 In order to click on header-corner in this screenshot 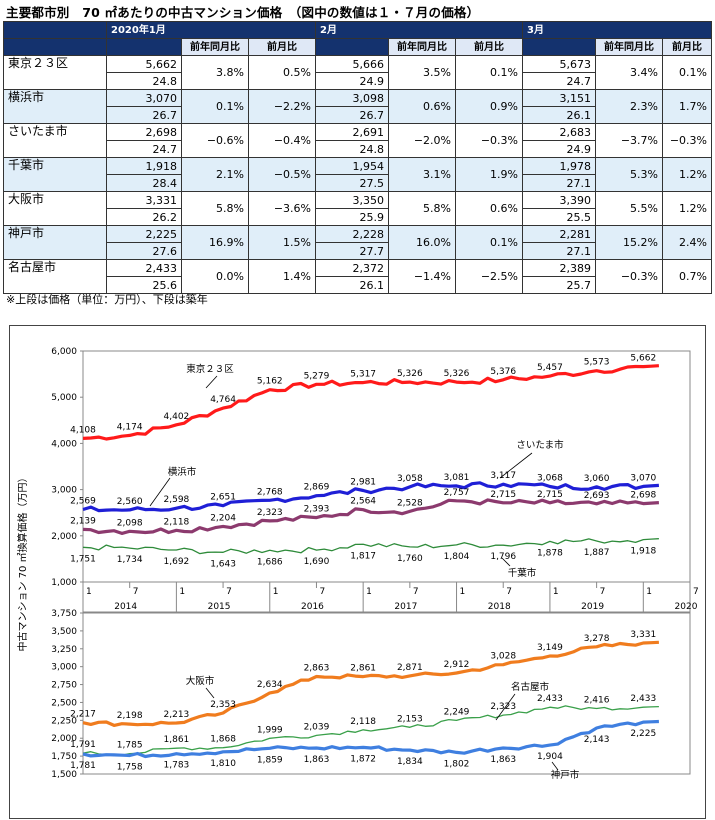, I will do `click(55, 30)`.